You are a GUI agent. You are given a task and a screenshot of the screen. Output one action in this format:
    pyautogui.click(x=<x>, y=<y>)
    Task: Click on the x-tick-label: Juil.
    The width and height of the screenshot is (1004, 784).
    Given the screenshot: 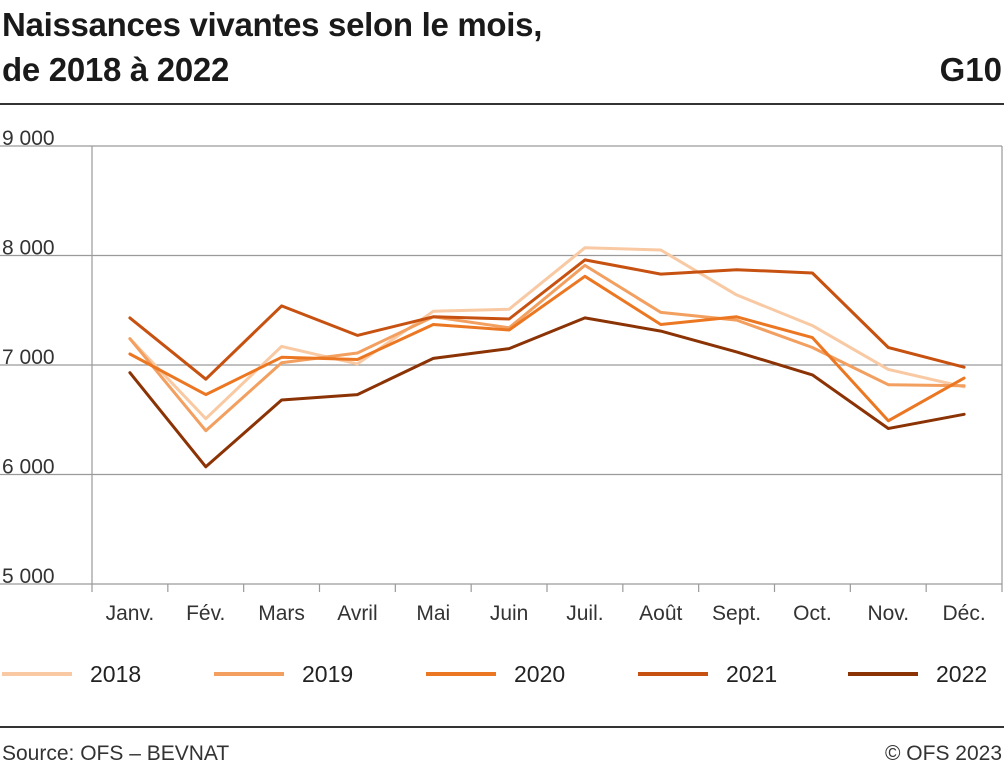 What is the action you would take?
    pyautogui.click(x=584, y=613)
    